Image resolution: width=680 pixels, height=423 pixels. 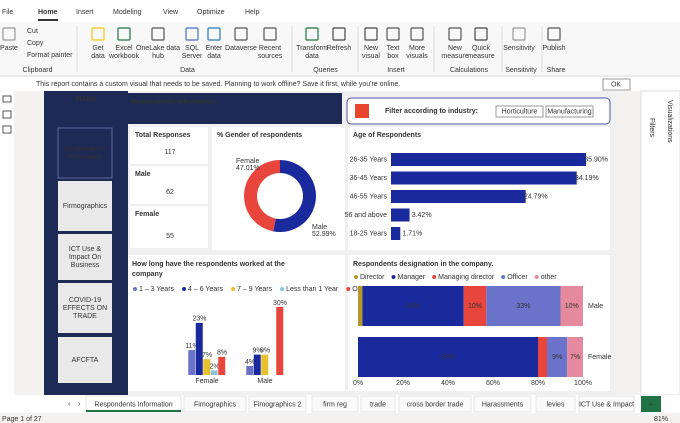 I want to click on page-tab-label: Fimographics 2, so click(x=278, y=404).